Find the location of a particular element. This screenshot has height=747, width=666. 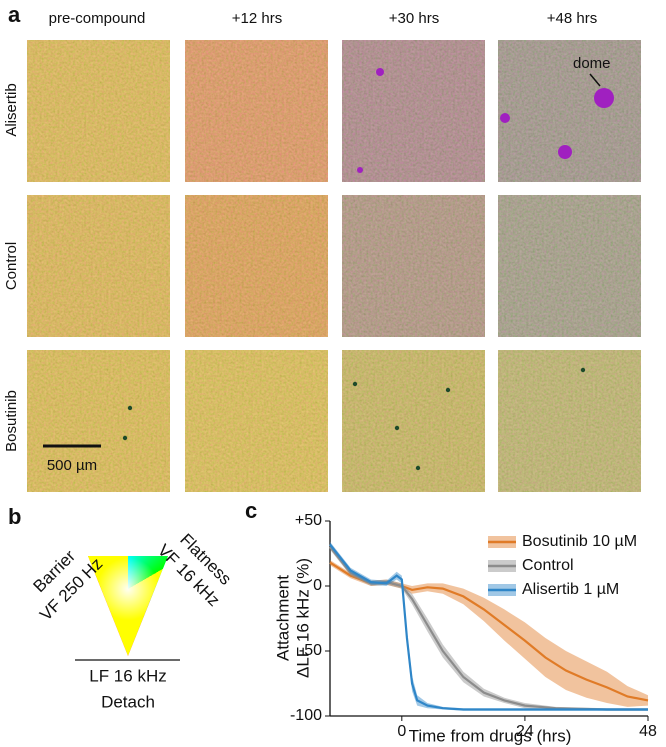

y-axis-label: Attachment is located at coordinates (282, 618).